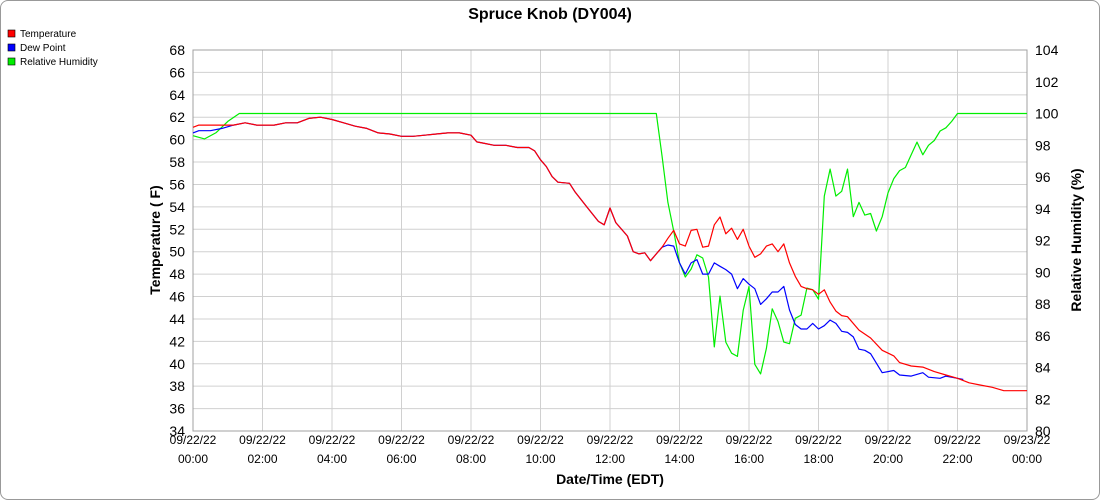  What do you see at coordinates (749, 459) in the screenshot?
I see `x-tick-time: 16:00` at bounding box center [749, 459].